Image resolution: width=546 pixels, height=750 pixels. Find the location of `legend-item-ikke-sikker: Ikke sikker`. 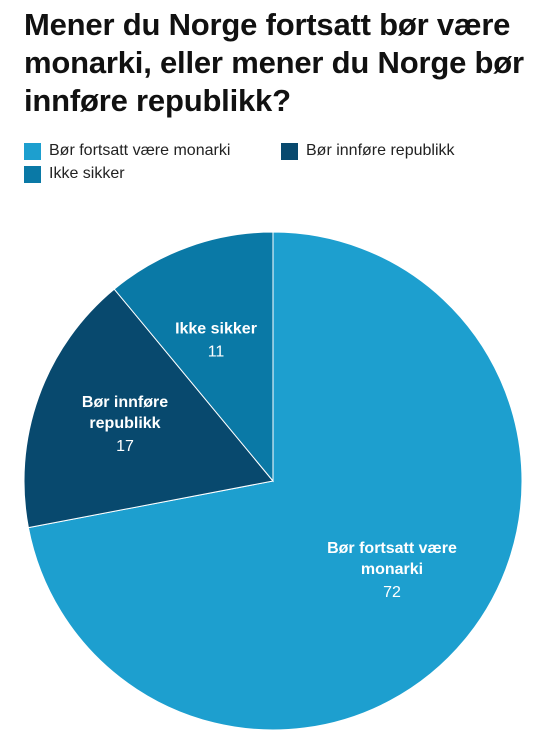

legend-item-ikke-sikker: Ikke sikker is located at coordinates (74, 174).